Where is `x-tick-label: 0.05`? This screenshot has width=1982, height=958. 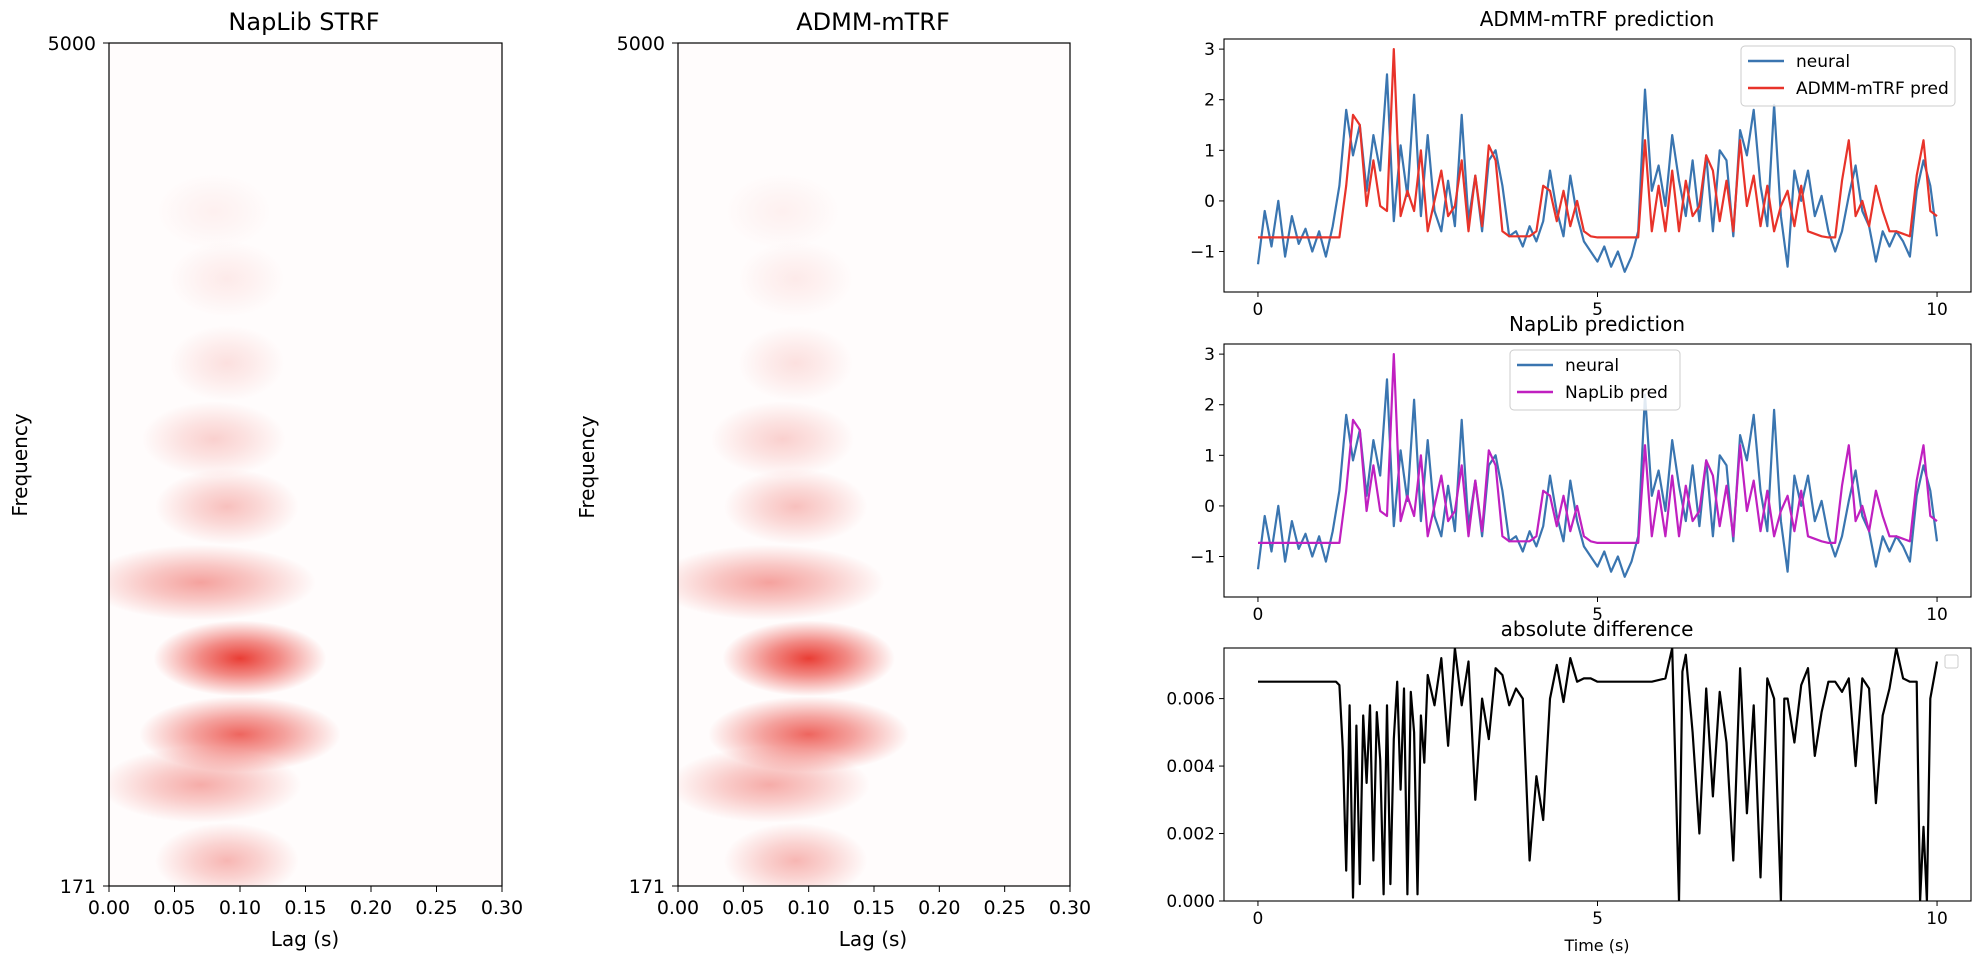 x-tick-label: 0.05 is located at coordinates (174, 908).